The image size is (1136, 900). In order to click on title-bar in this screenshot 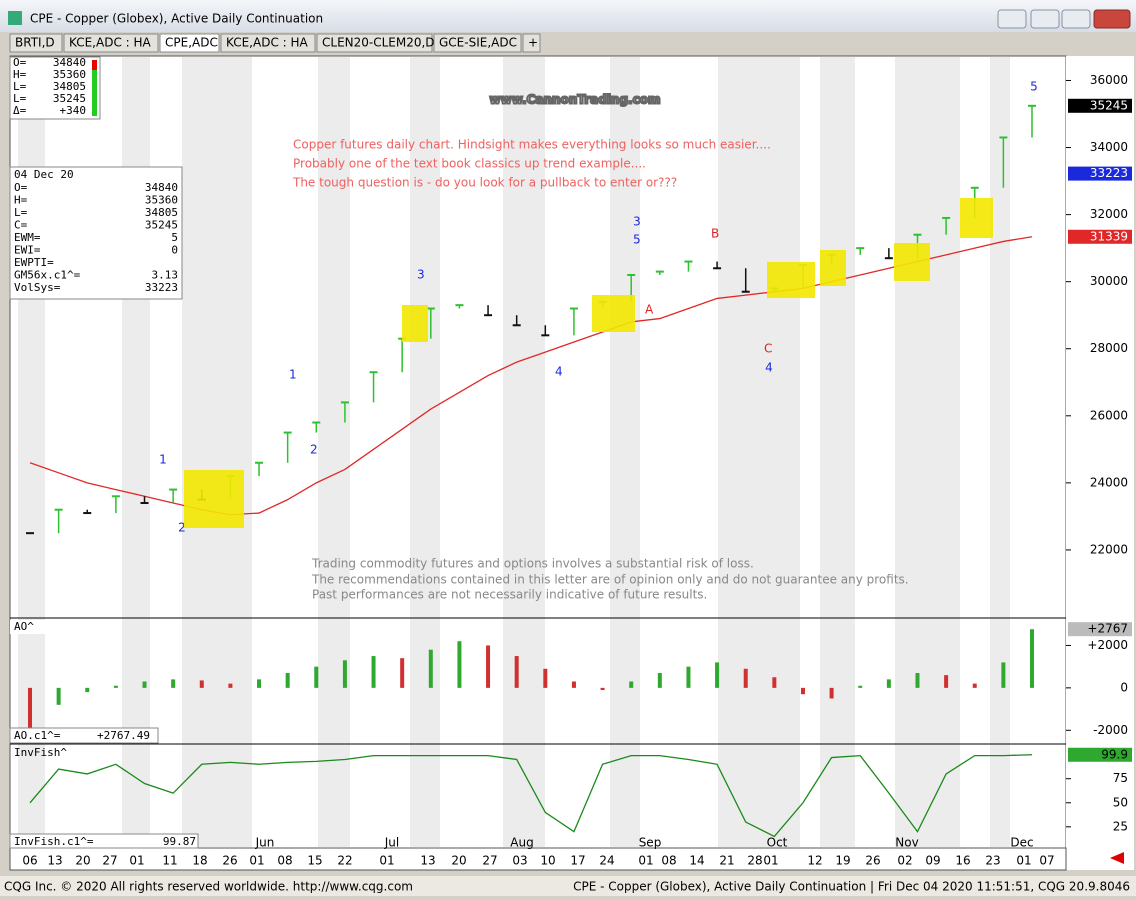, I will do `click(568, 16)`.